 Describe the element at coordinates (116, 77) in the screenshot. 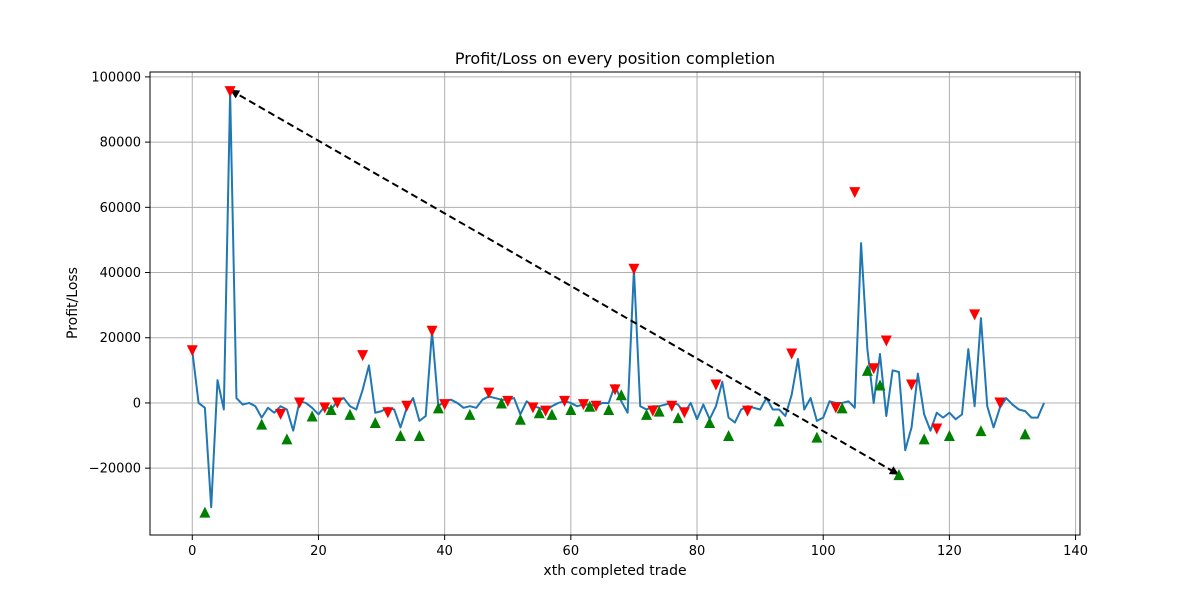

I see `y-tick-label: 100000` at that location.